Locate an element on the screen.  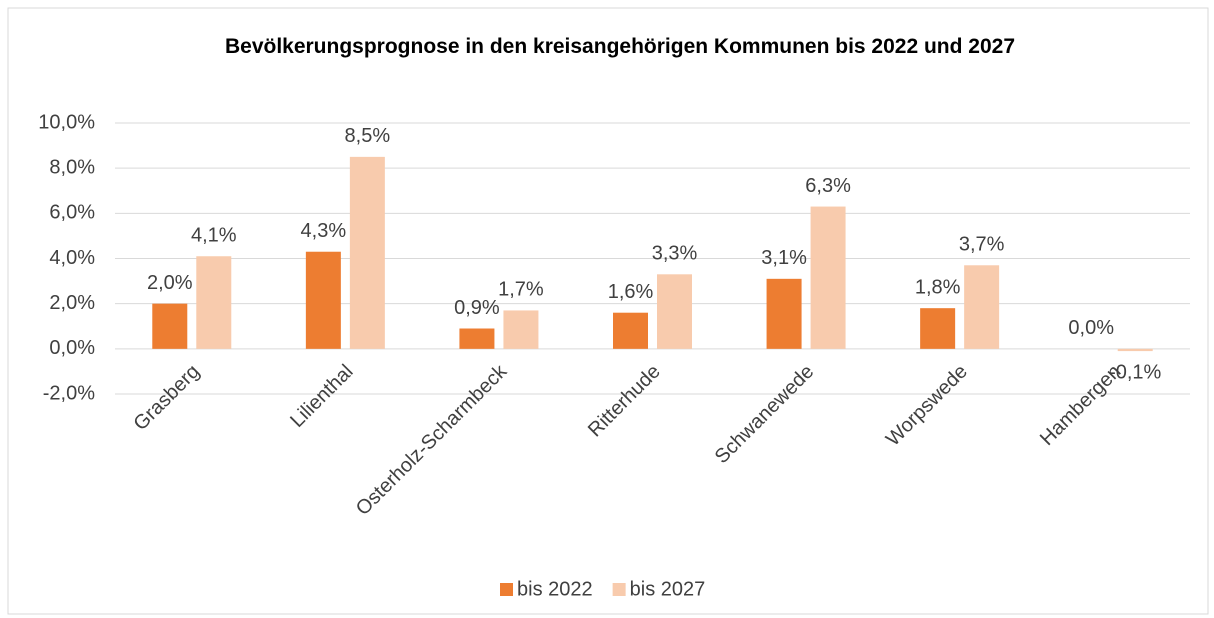
legend-label: bis 2027 is located at coordinates (668, 589).